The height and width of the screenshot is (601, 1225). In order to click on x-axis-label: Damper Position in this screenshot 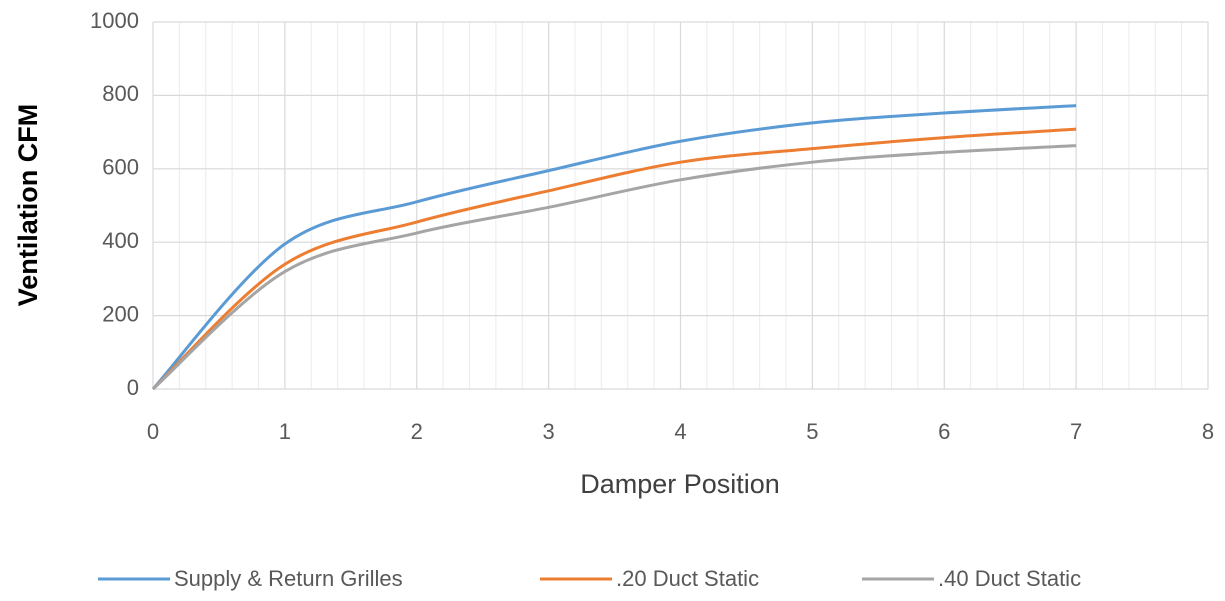, I will do `click(680, 484)`.